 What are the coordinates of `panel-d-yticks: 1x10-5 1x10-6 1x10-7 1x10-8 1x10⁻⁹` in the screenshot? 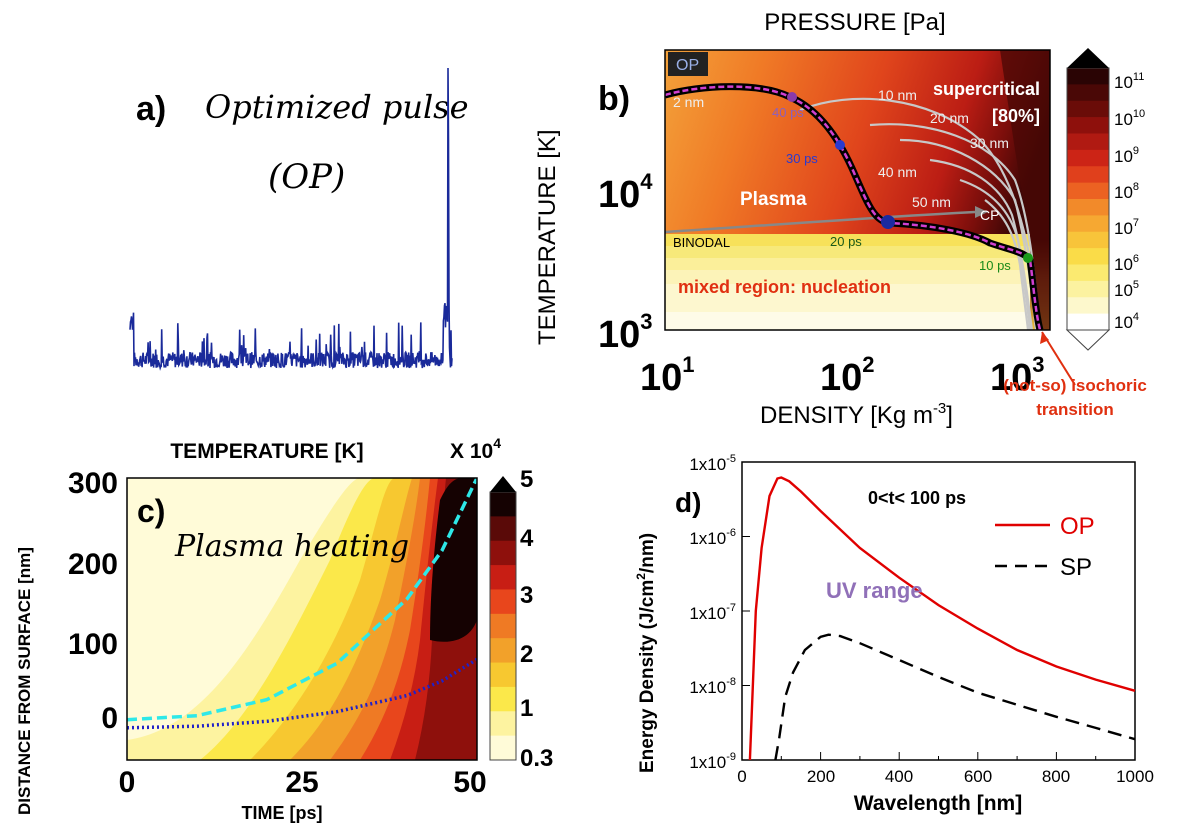 It's located at (712, 612).